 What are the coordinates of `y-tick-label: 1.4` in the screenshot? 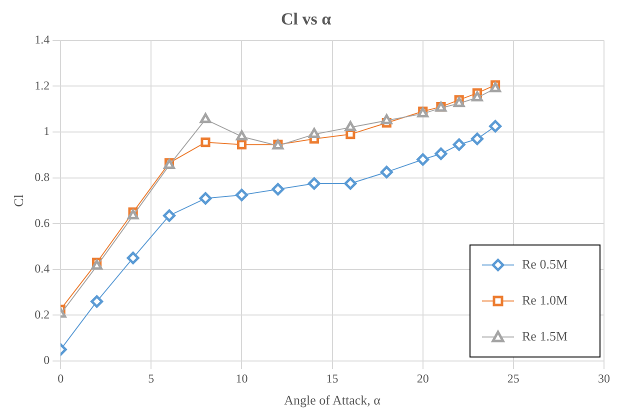 It's located at (42, 39).